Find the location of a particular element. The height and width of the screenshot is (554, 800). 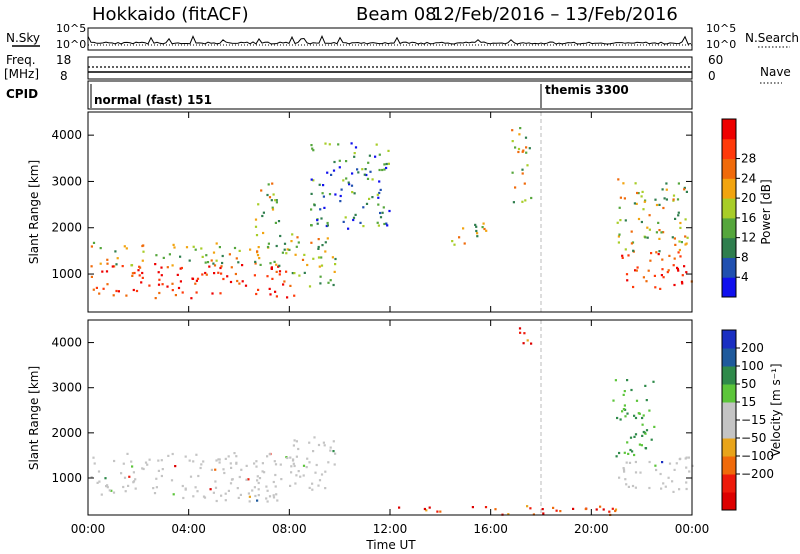

x-axis-label: Time UT is located at coordinates (390, 545).